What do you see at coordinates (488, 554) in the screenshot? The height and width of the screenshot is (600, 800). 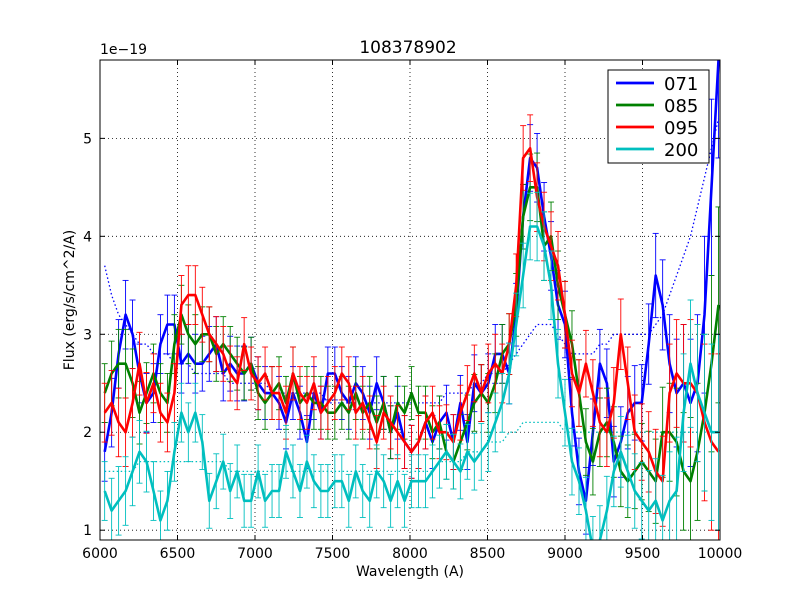 I see `x-tick-label: 8500` at bounding box center [488, 554].